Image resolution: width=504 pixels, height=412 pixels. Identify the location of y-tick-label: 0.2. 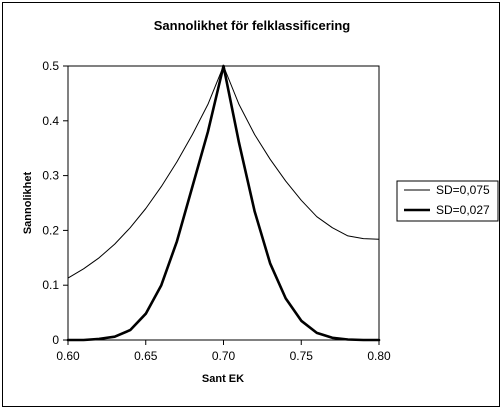
(50, 230).